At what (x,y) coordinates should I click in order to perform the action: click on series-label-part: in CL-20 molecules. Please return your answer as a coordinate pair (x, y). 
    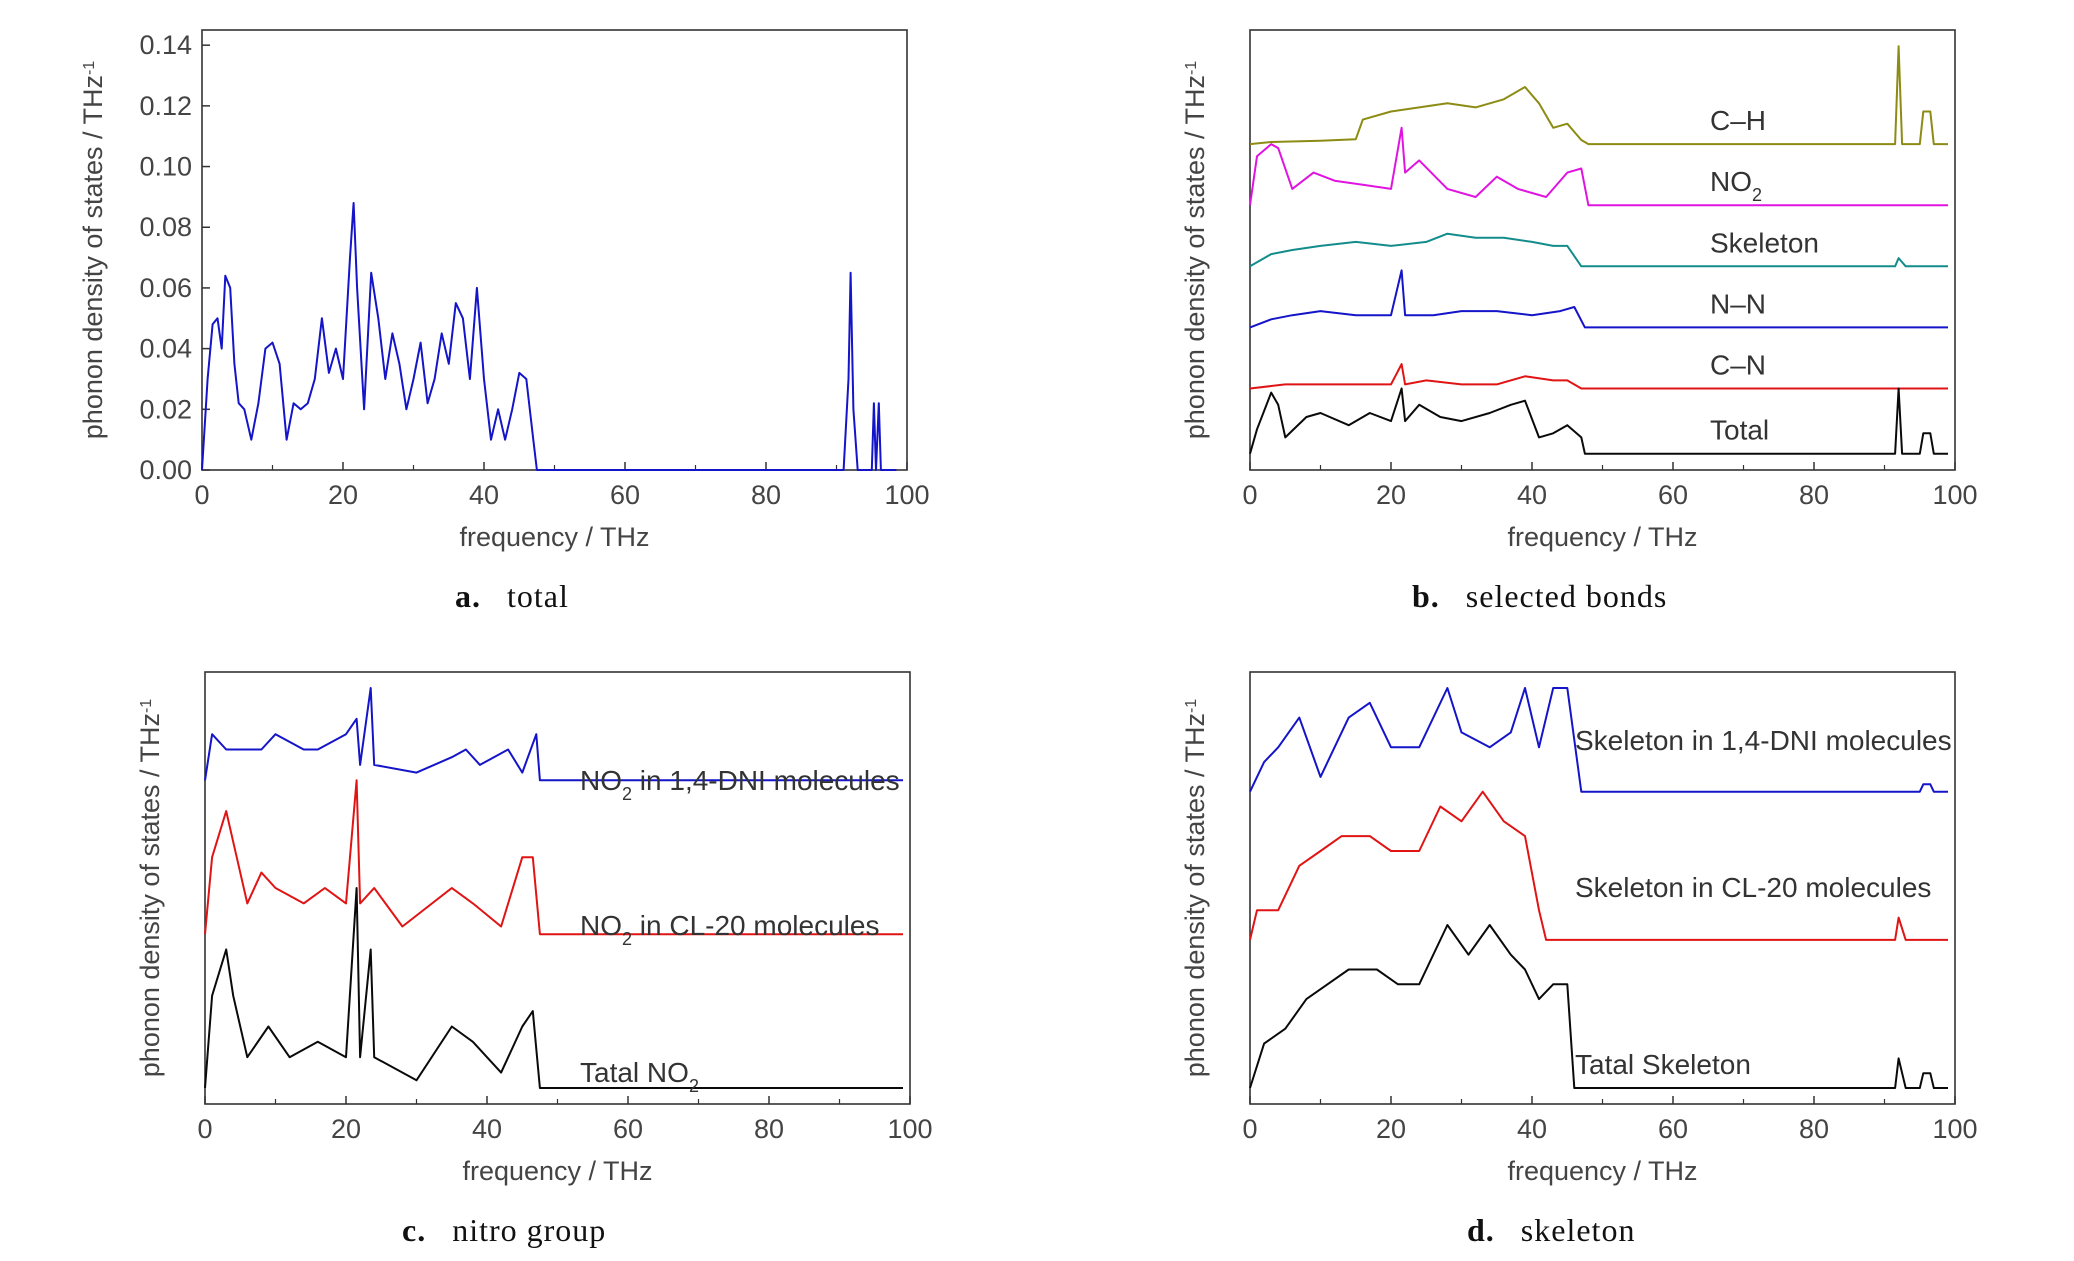
    Looking at the image, I should click on (755, 925).